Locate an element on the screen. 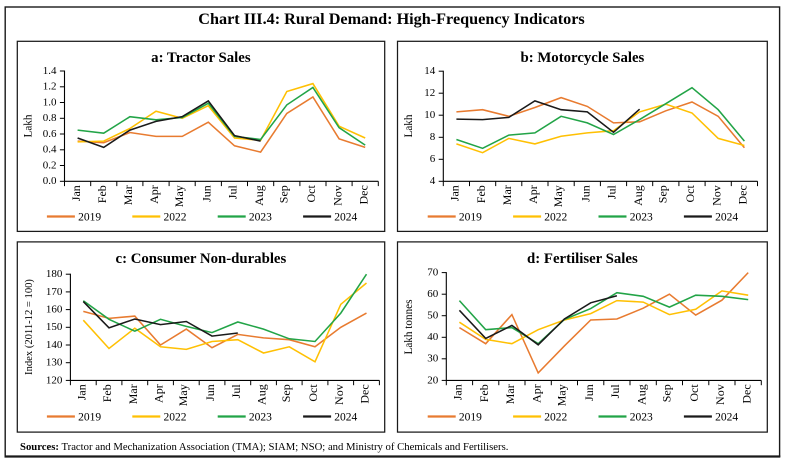 The width and height of the screenshot is (785, 463). svg-text: 0.2 is located at coordinates (50, 165).